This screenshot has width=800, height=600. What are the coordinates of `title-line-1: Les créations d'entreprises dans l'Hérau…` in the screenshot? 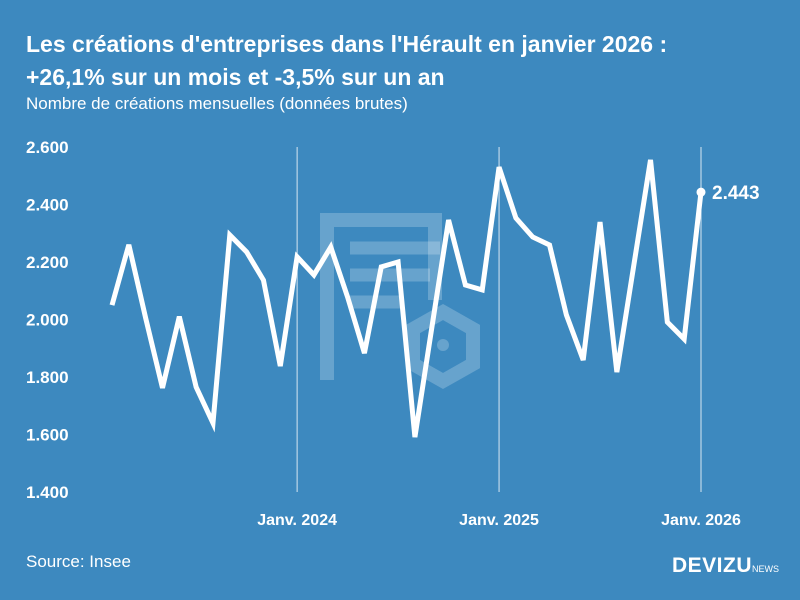 It's located at (347, 44).